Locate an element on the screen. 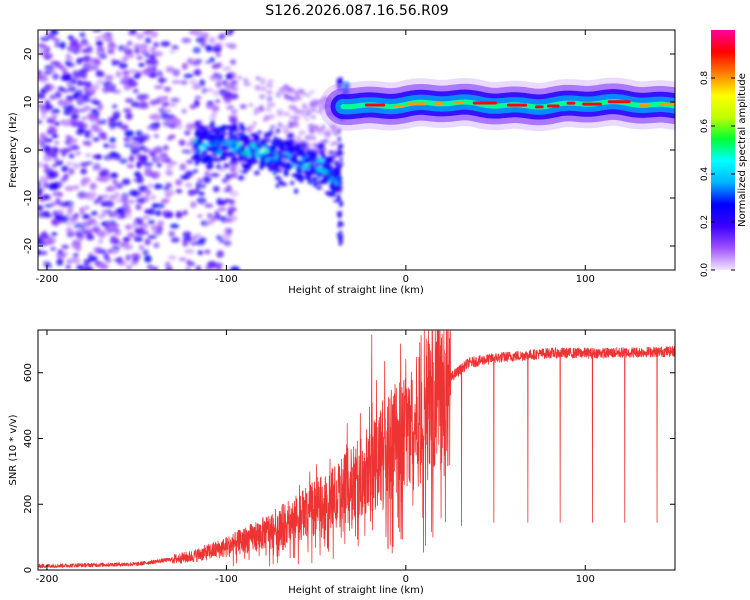  spectrogram-y-tick-label: 10 is located at coordinates (28, 102).